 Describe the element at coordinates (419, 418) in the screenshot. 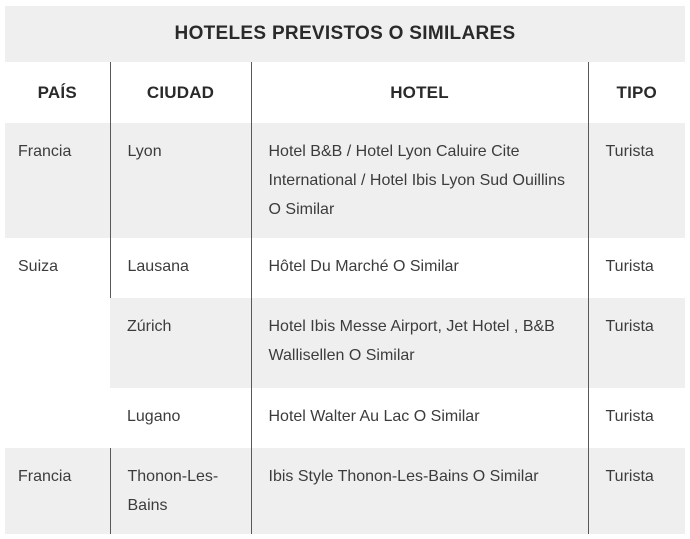

I see `cell-hotel: Hotel Walter Au Lac O Similar` at that location.